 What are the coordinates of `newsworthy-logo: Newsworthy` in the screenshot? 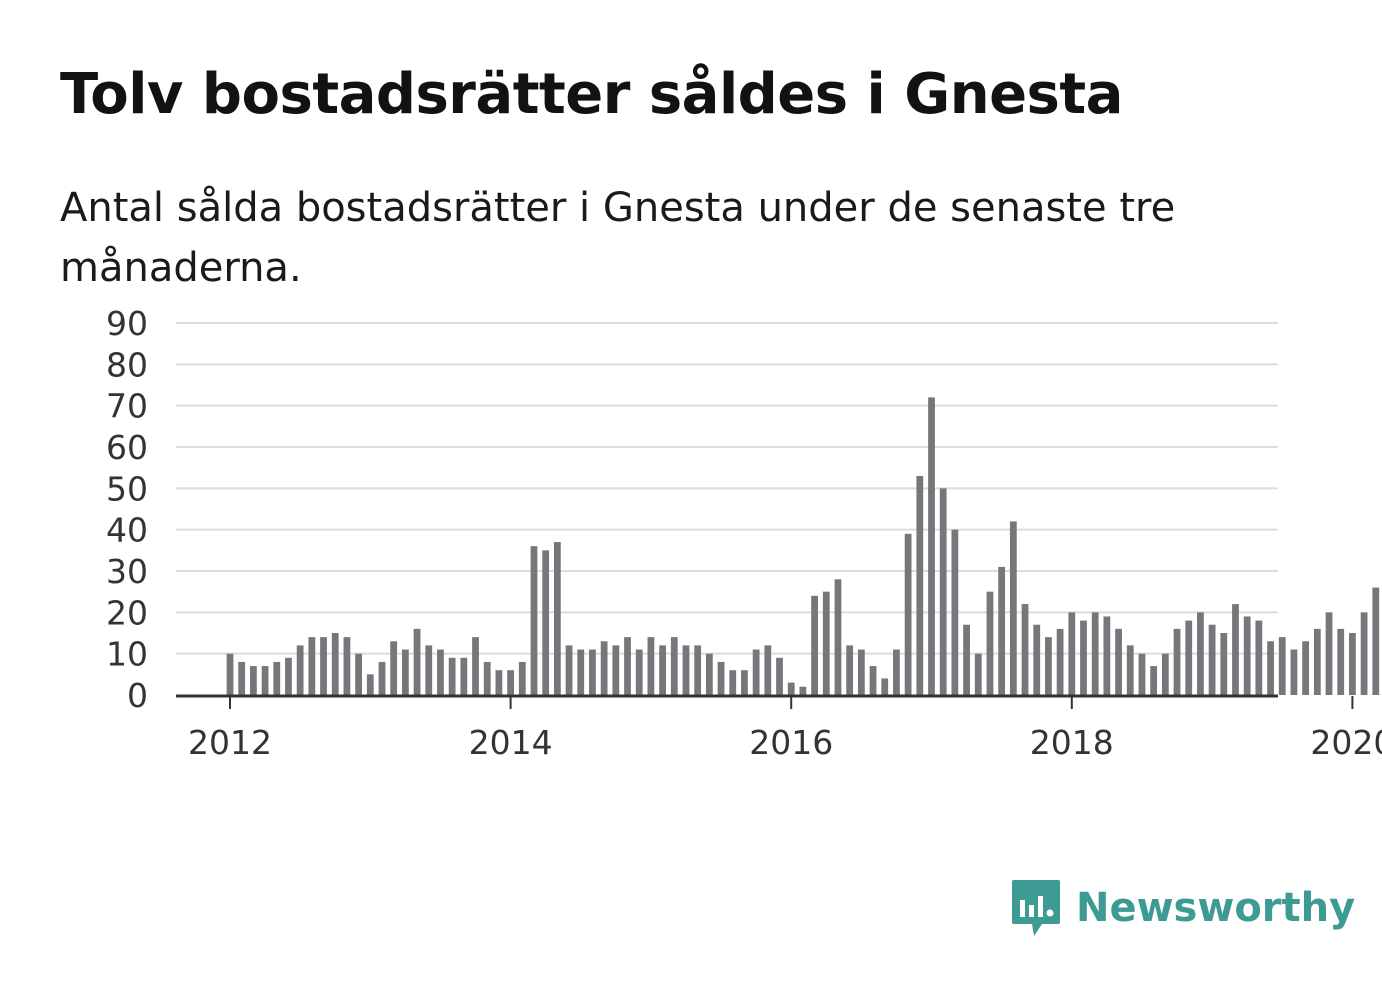 It's located at (1182, 908).